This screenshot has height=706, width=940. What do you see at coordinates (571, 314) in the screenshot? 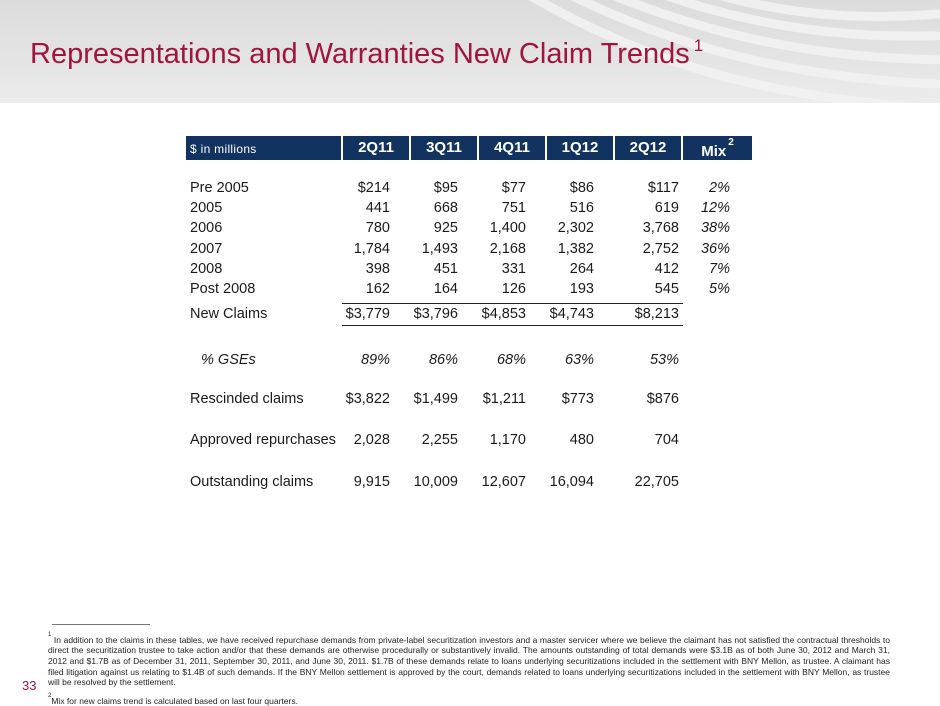
I see `new-claims-value: $4,743` at bounding box center [571, 314].